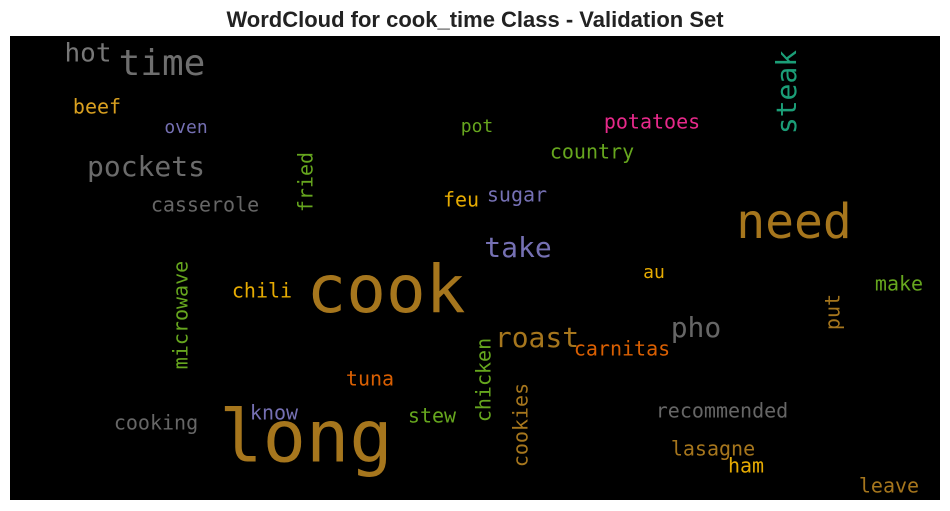 Image resolution: width=950 pixels, height=511 pixels. What do you see at coordinates (461, 200) in the screenshot?
I see `word: feu` at bounding box center [461, 200].